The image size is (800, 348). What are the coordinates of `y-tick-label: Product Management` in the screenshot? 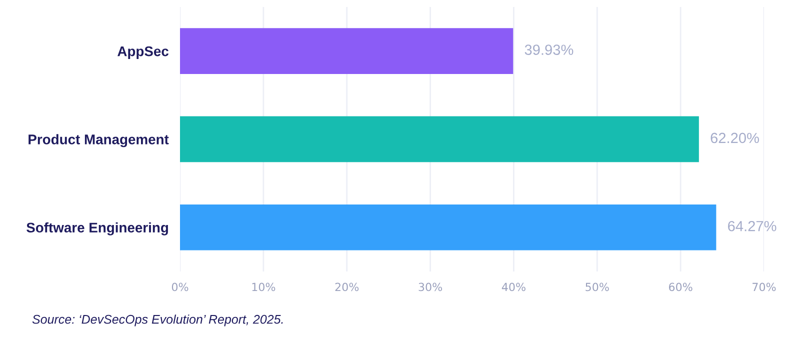 It's located at (98, 141).